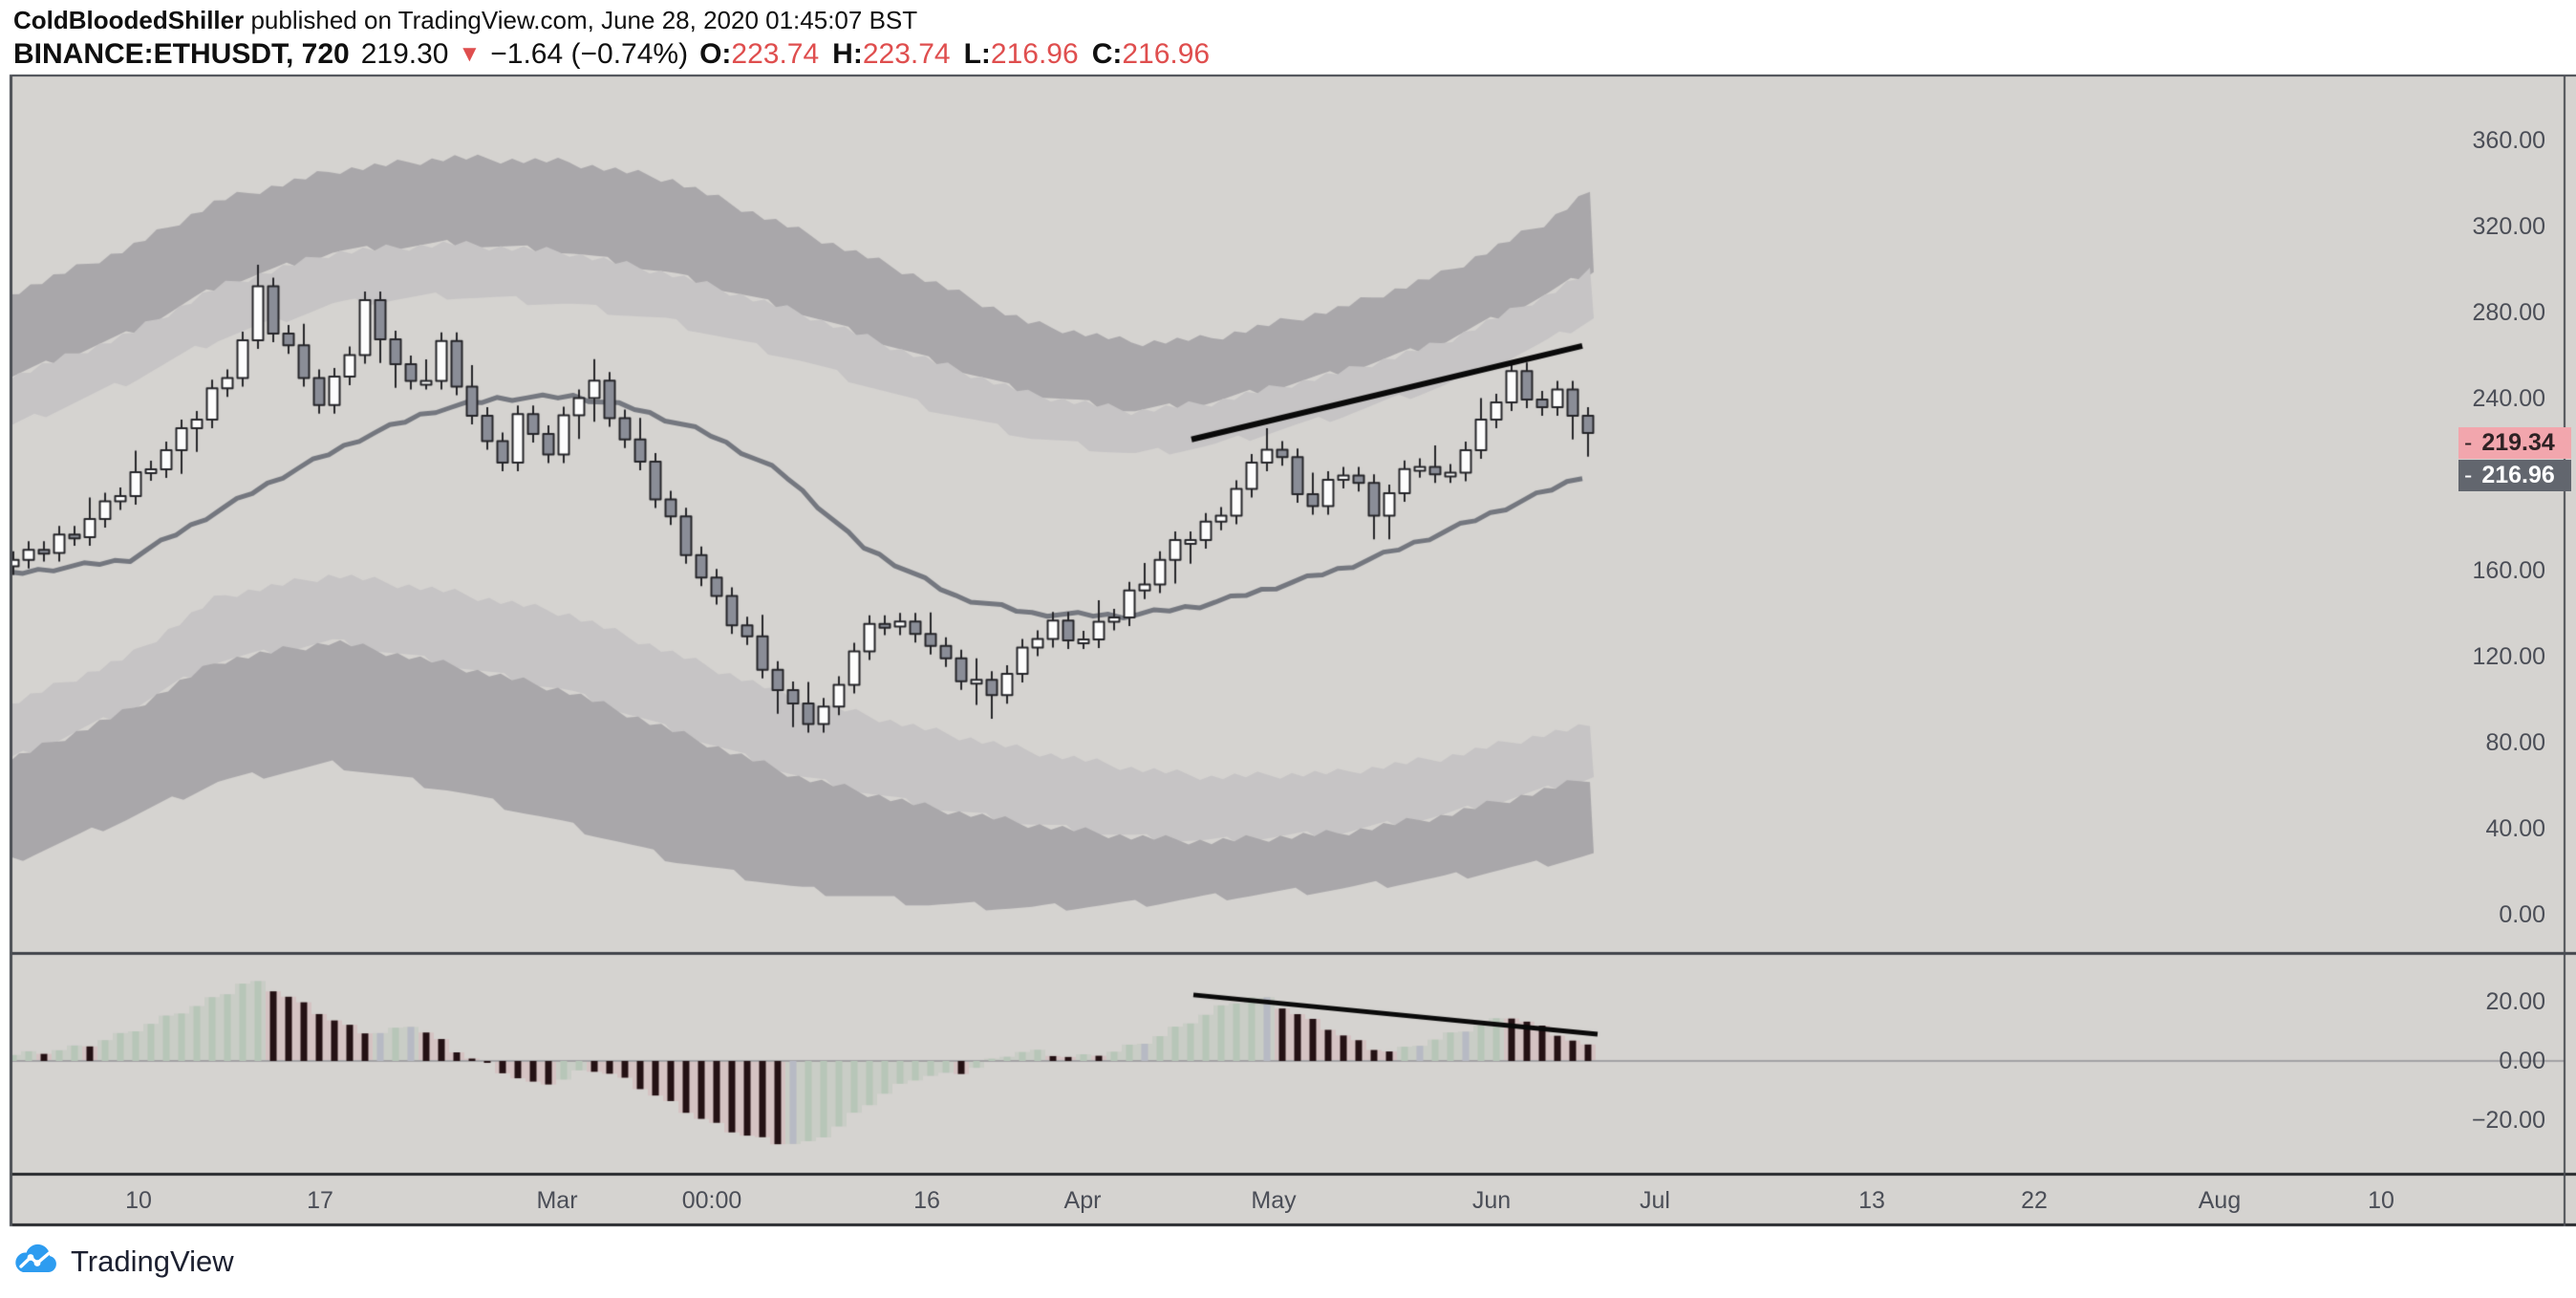  I want to click on time-tick: May, so click(1274, 1200).